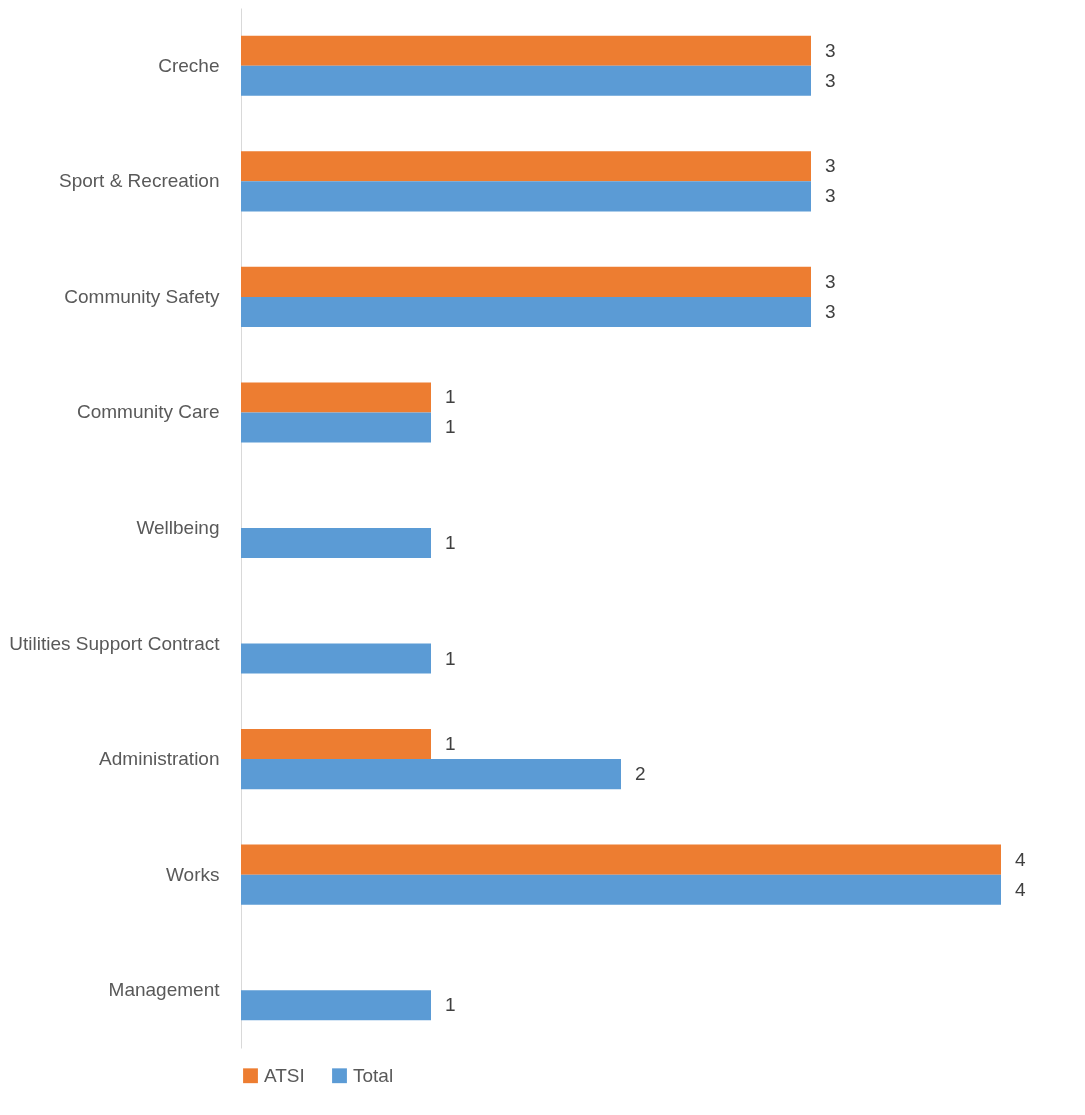 The image size is (1085, 1115). What do you see at coordinates (148, 412) in the screenshot?
I see `y-tick-label: Community Care` at bounding box center [148, 412].